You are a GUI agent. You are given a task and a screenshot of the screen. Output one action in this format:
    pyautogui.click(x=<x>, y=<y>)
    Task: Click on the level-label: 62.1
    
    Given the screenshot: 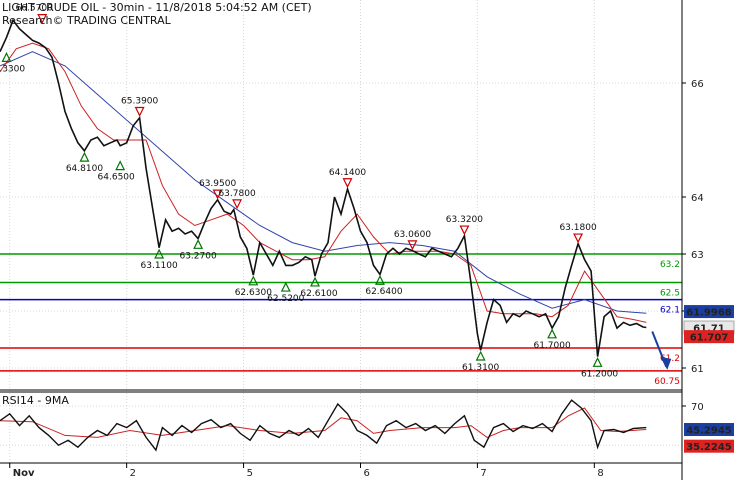 What is the action you would take?
    pyautogui.click(x=670, y=311)
    